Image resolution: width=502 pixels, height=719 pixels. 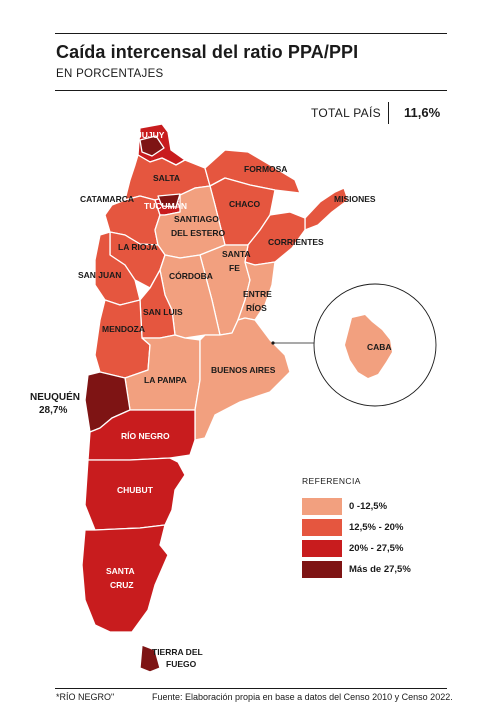 I want to click on footer-rule, so click(x=251, y=688).